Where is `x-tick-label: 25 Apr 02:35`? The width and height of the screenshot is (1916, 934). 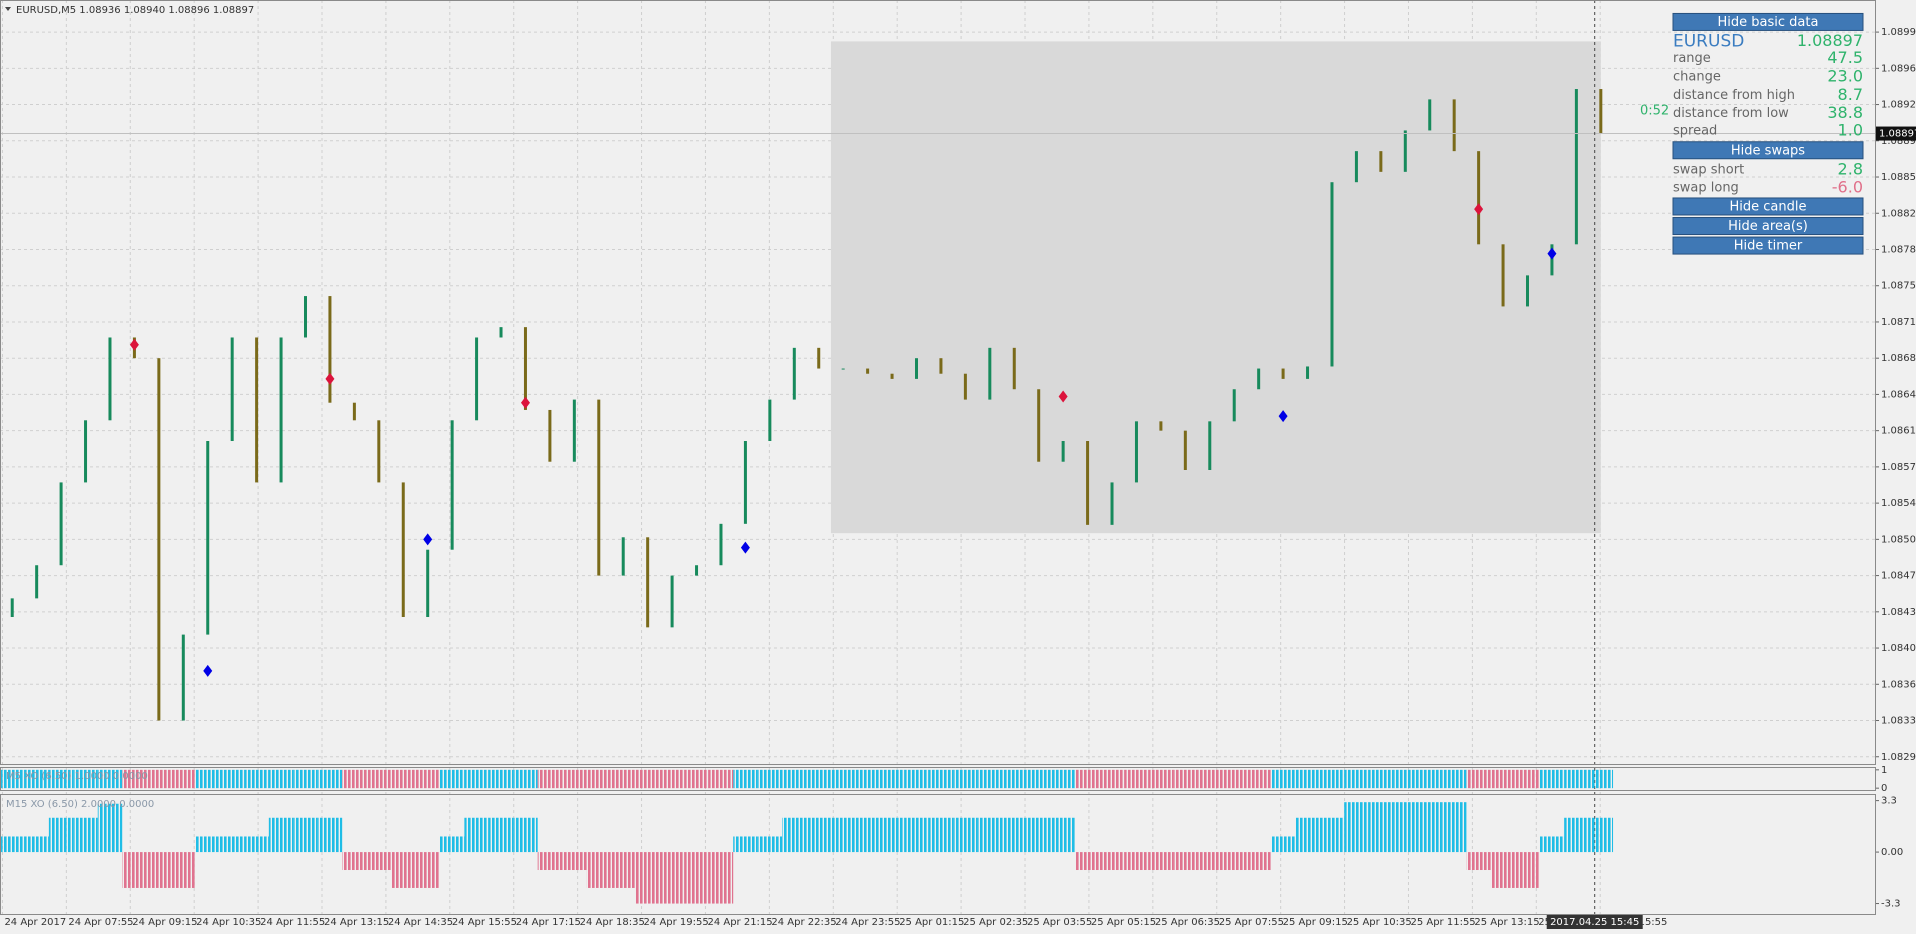 x-tick-label: 25 Apr 02:35 is located at coordinates (995, 922).